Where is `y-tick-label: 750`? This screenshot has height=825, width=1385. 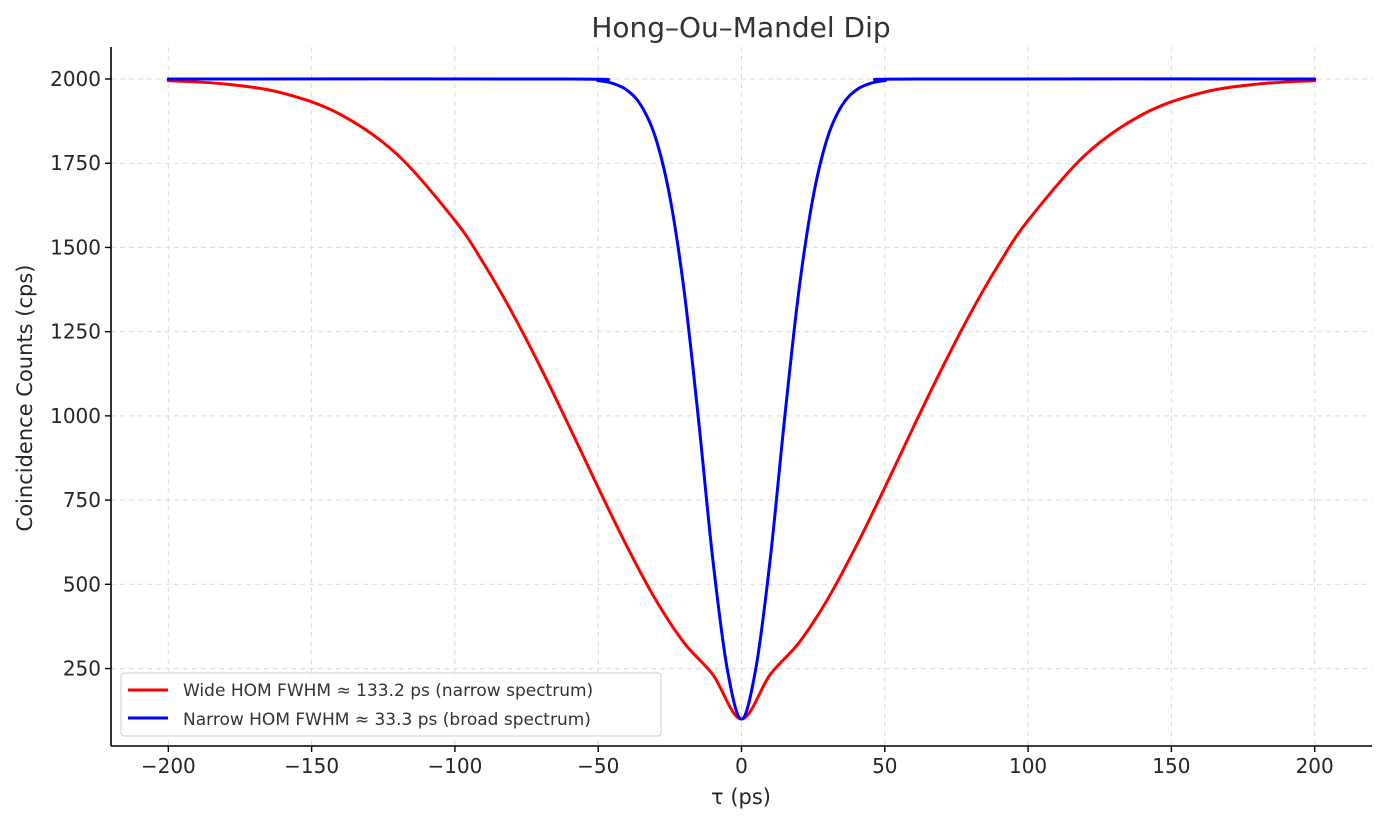
y-tick-label: 750 is located at coordinates (82, 500).